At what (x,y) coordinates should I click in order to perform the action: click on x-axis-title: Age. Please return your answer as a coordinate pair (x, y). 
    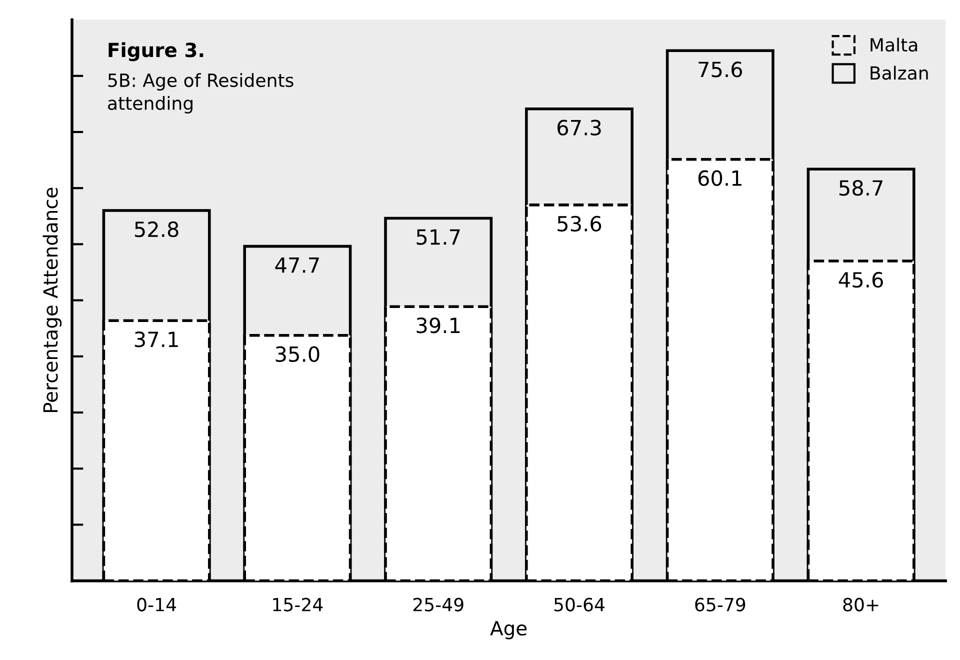
    Looking at the image, I should click on (508, 630).